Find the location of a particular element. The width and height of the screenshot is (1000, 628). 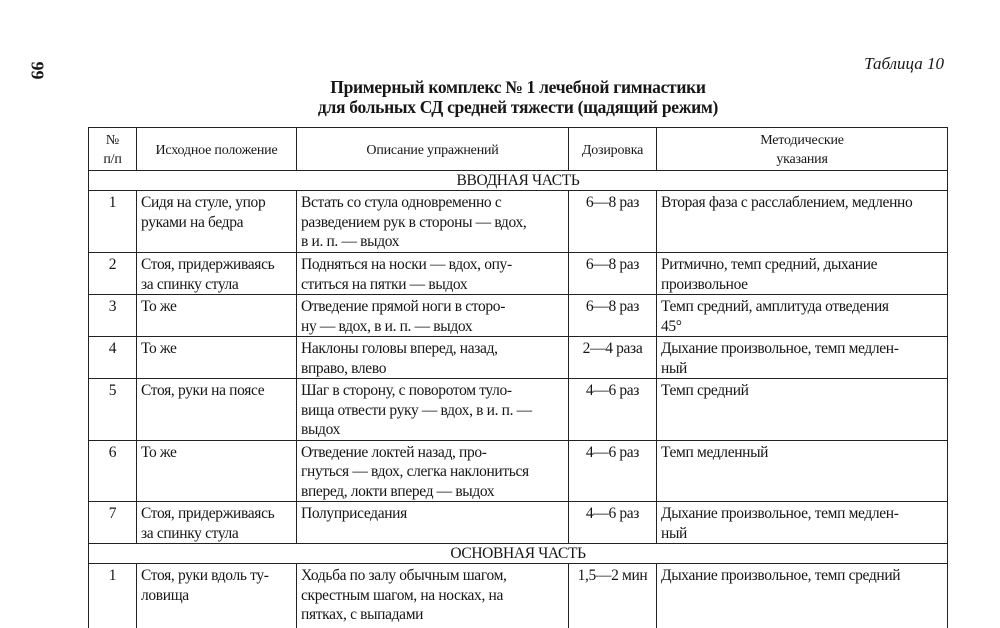

section-row: ОСНОВНАЯ ЧАСТЬ is located at coordinates (518, 553).